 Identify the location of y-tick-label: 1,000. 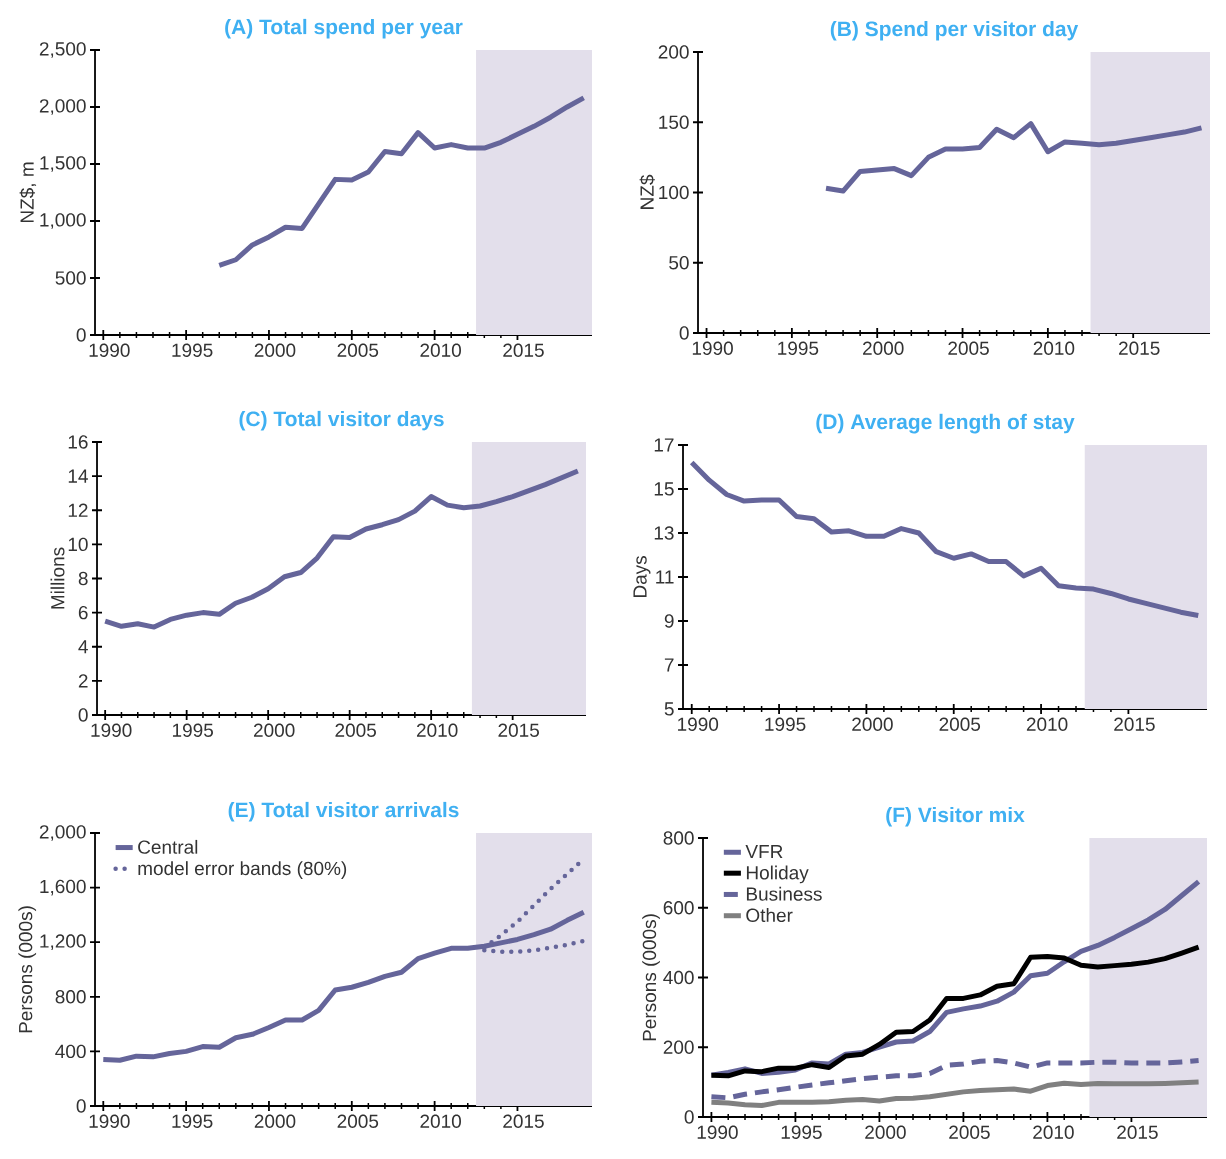
(63, 221).